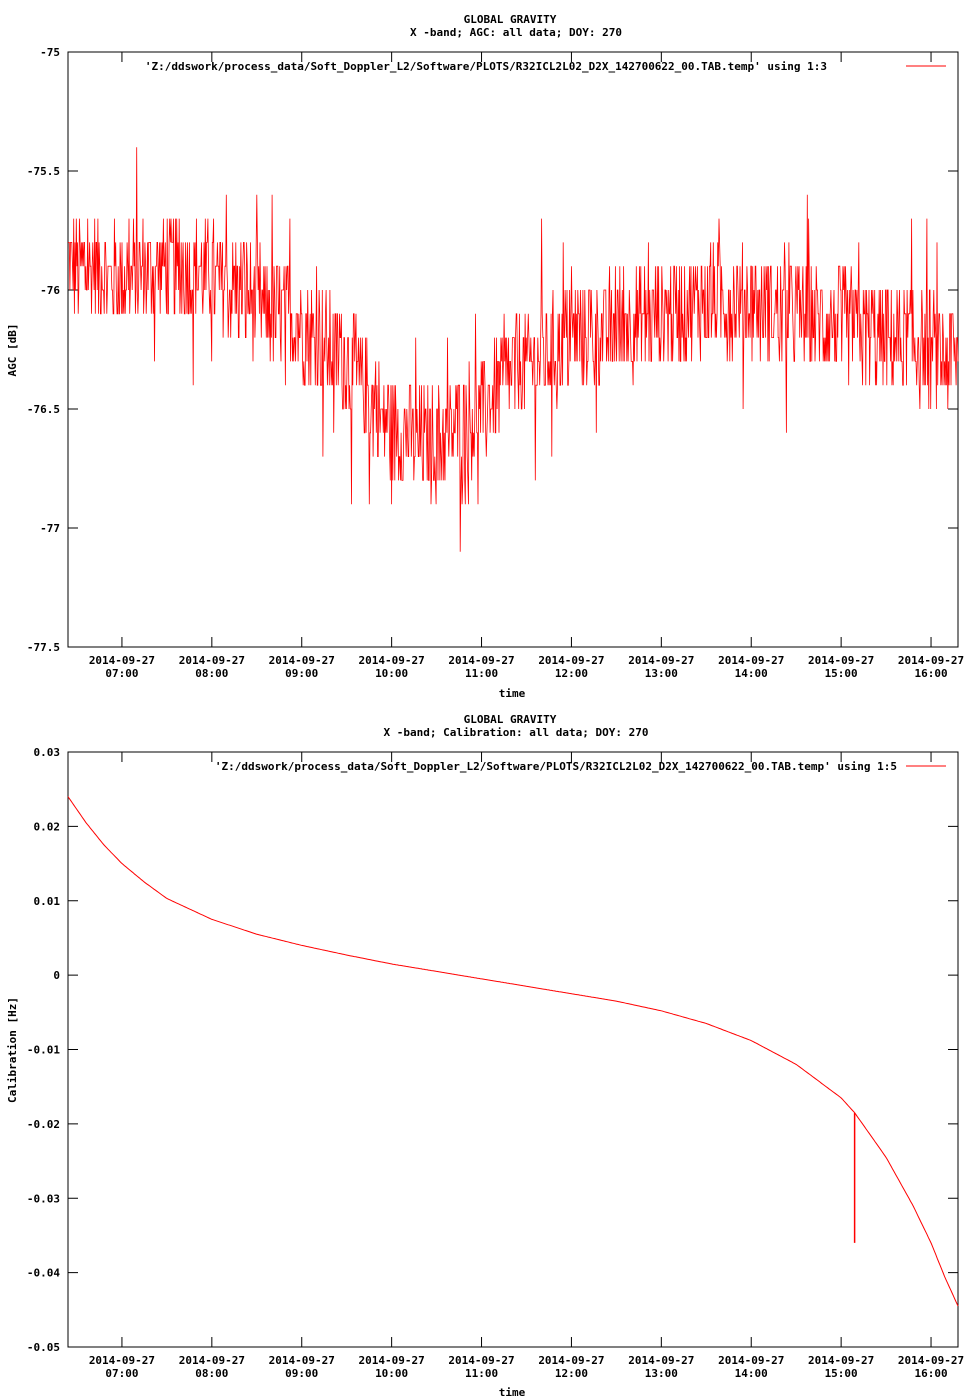 This screenshot has height=1400, width=980. Describe the element at coordinates (516, 732) in the screenshot. I see `chart-subtitle: X -band; Calibration: all data; DOY: 270` at that location.